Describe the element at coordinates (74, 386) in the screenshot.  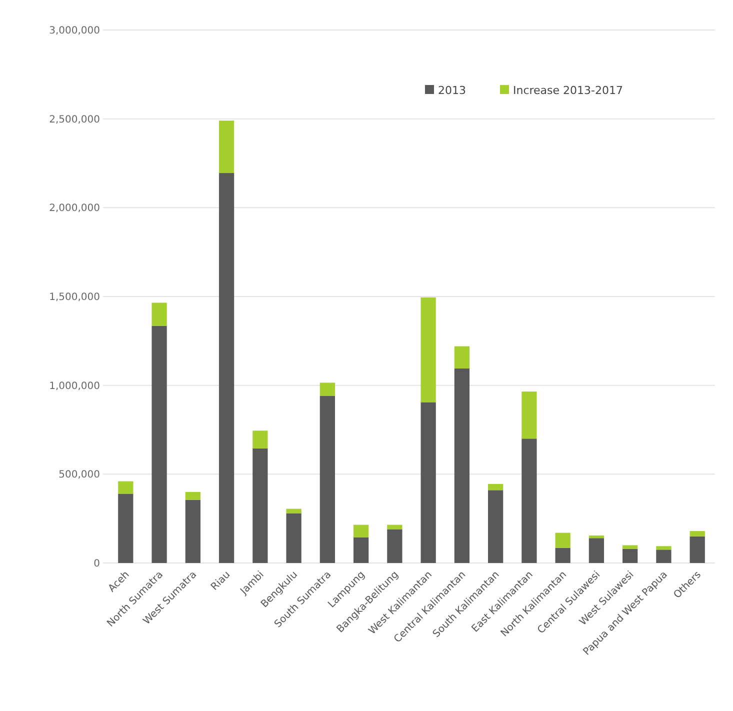
I see `y-tick-label: 1,000,000` at that location.